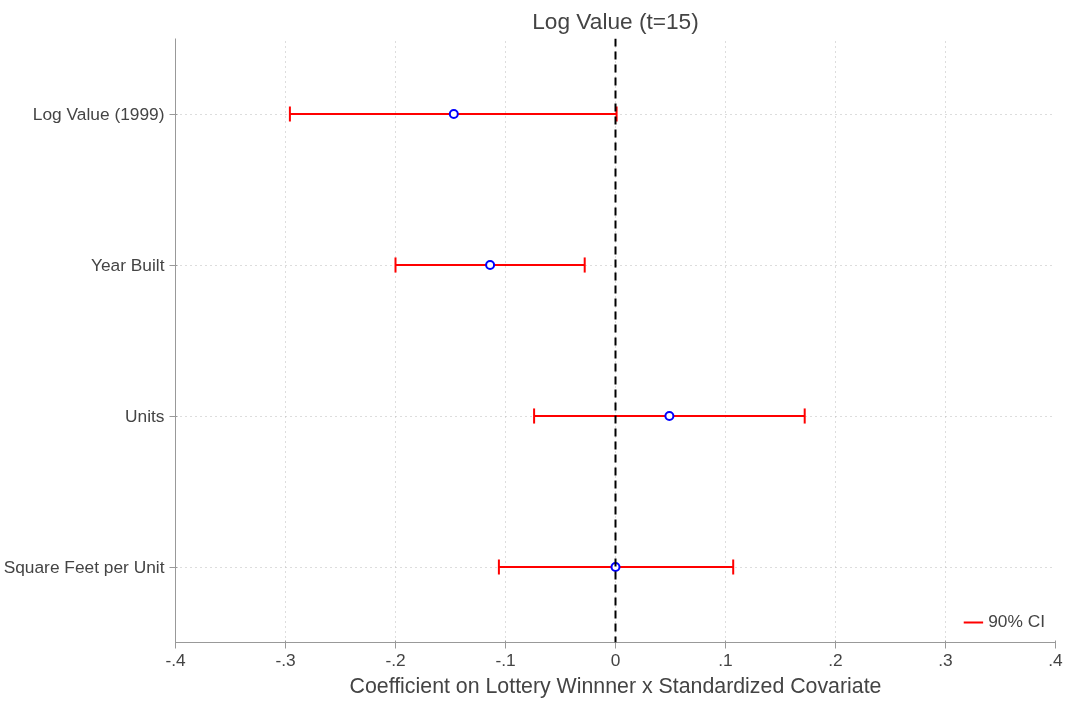 This screenshot has width=1079, height=704. I want to click on x-tick-label: .4, so click(1056, 659).